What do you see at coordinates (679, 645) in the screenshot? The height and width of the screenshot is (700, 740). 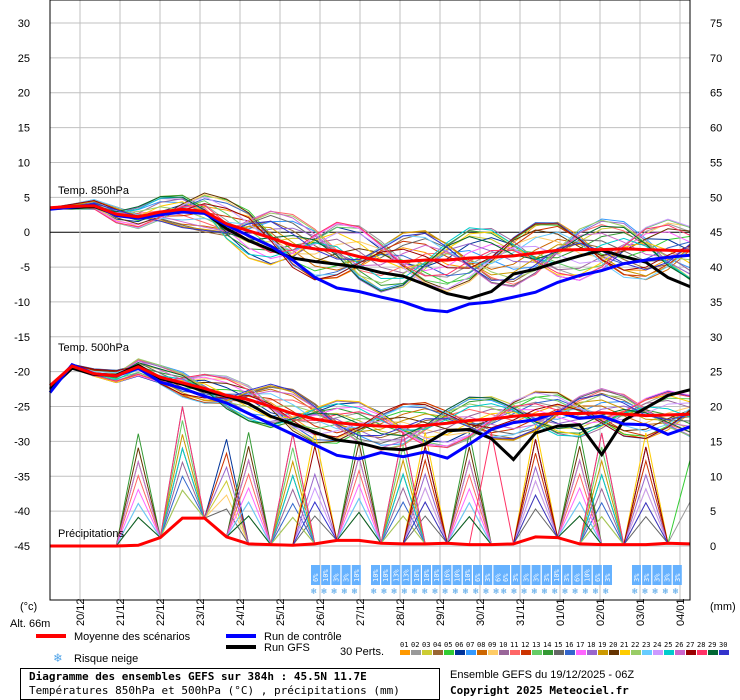 I see `pert-legend-number: 26` at bounding box center [679, 645].